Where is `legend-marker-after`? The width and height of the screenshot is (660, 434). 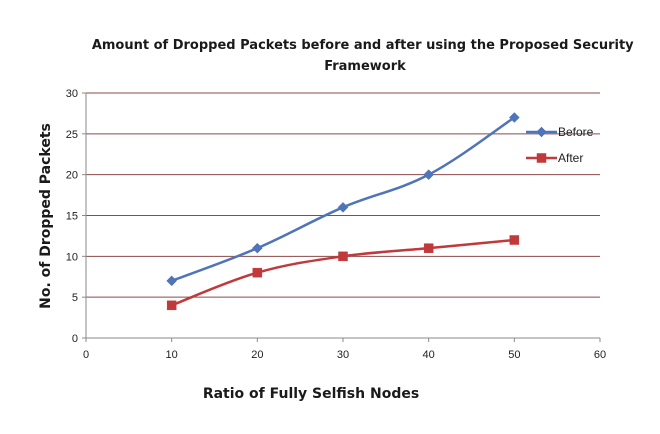
legend-marker-after is located at coordinates (541, 158).